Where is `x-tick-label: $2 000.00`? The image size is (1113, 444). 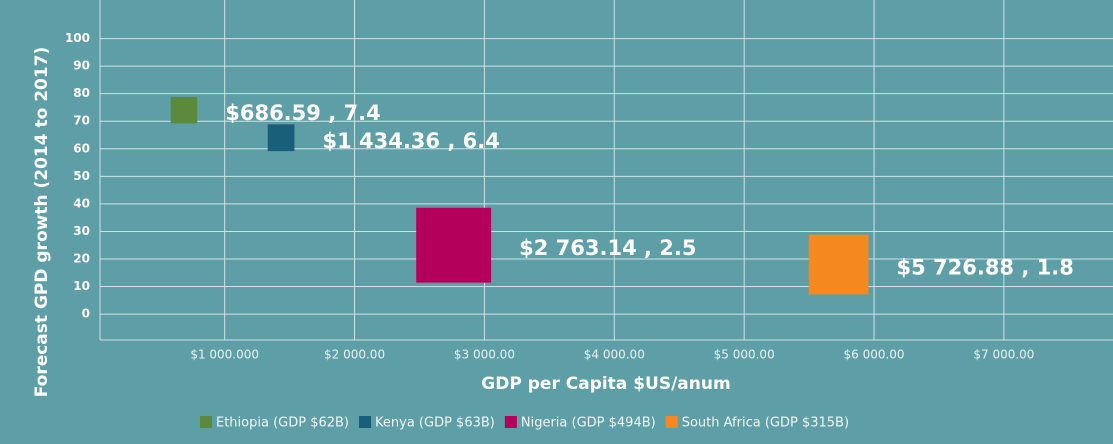 x-tick-label: $2 000.00 is located at coordinates (354, 355).